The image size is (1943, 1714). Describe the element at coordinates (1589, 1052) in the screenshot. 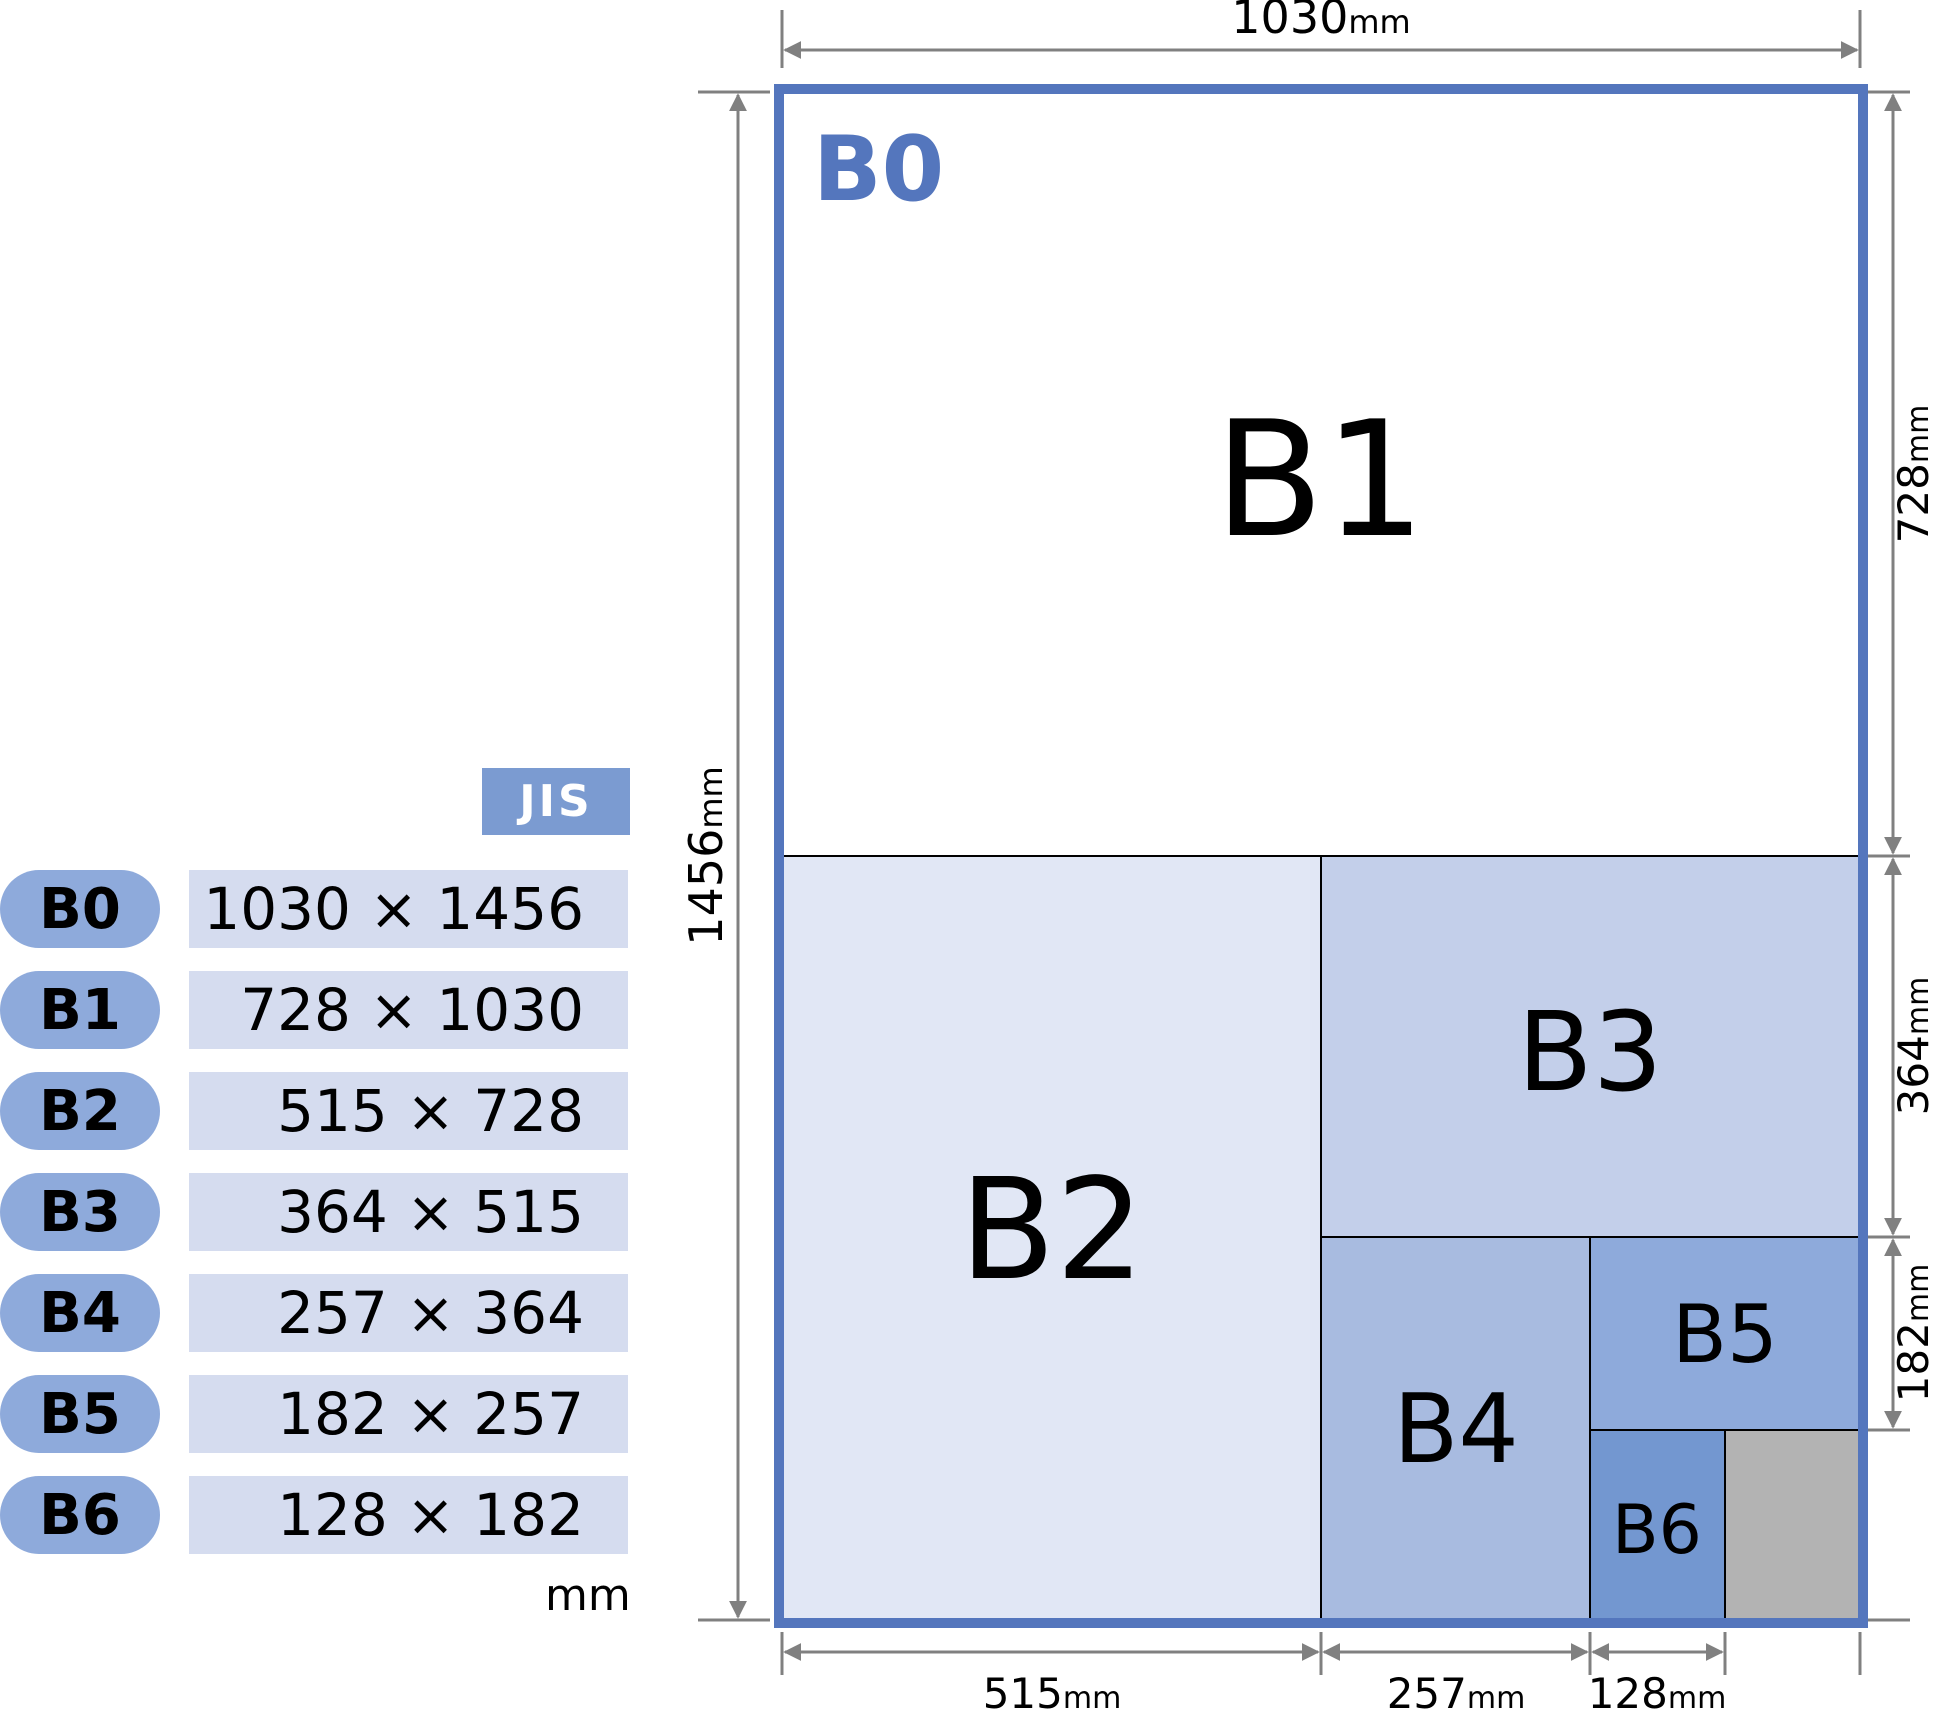

I see `b3-label: B3` at that location.